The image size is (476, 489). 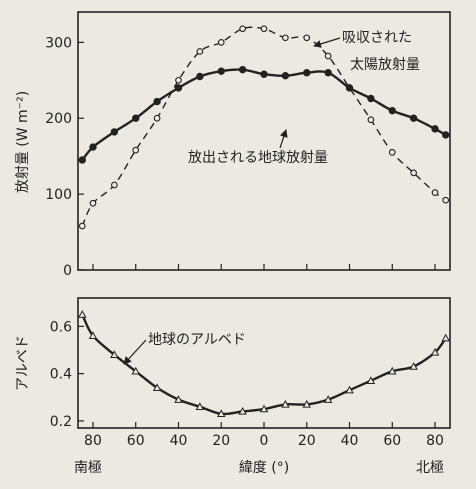 What do you see at coordinates (430, 468) in the screenshot?
I see `north-pole-label: 北極` at bounding box center [430, 468].